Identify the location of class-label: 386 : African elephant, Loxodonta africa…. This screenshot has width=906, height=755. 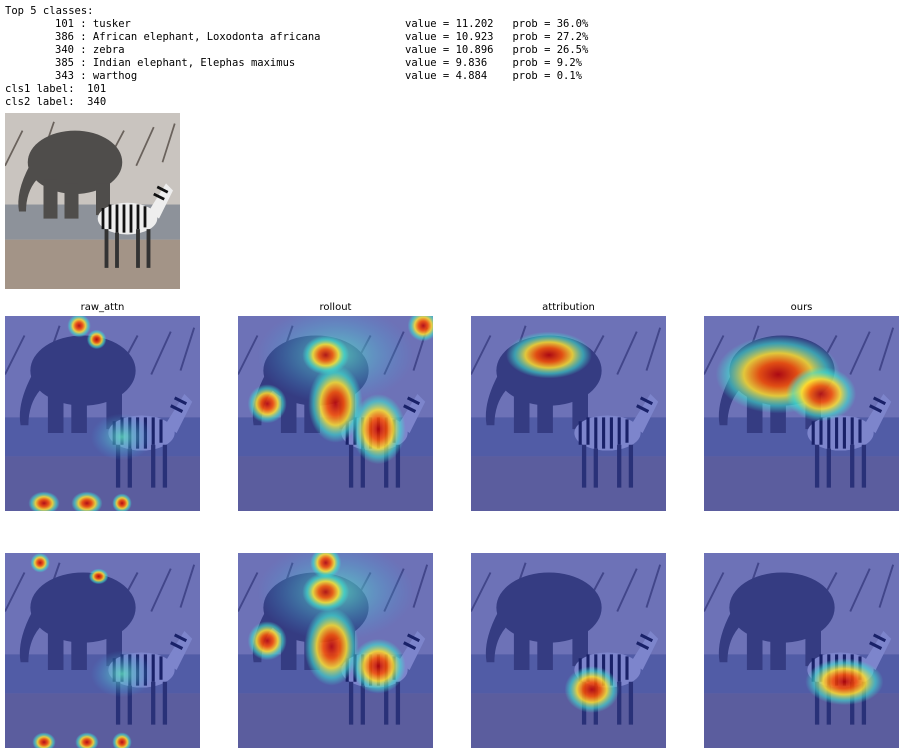
(188, 37).